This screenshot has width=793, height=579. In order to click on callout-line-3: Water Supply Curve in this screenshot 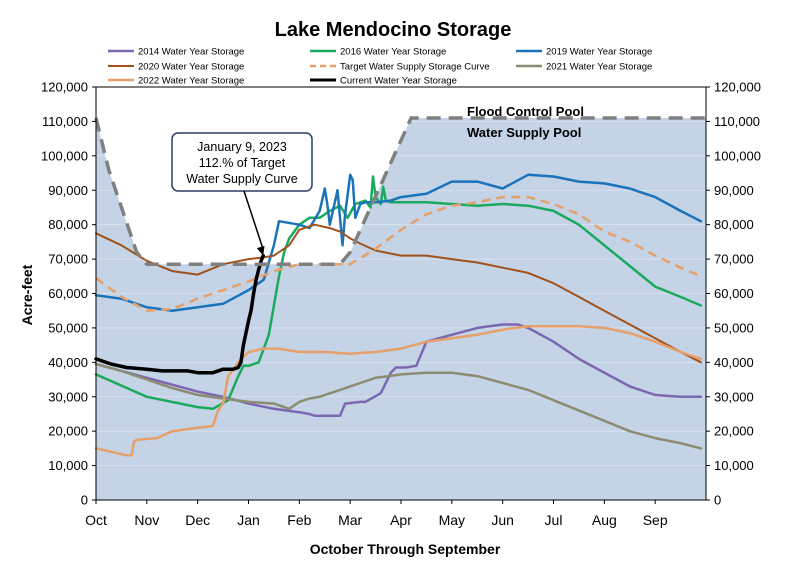, I will do `click(241, 179)`.